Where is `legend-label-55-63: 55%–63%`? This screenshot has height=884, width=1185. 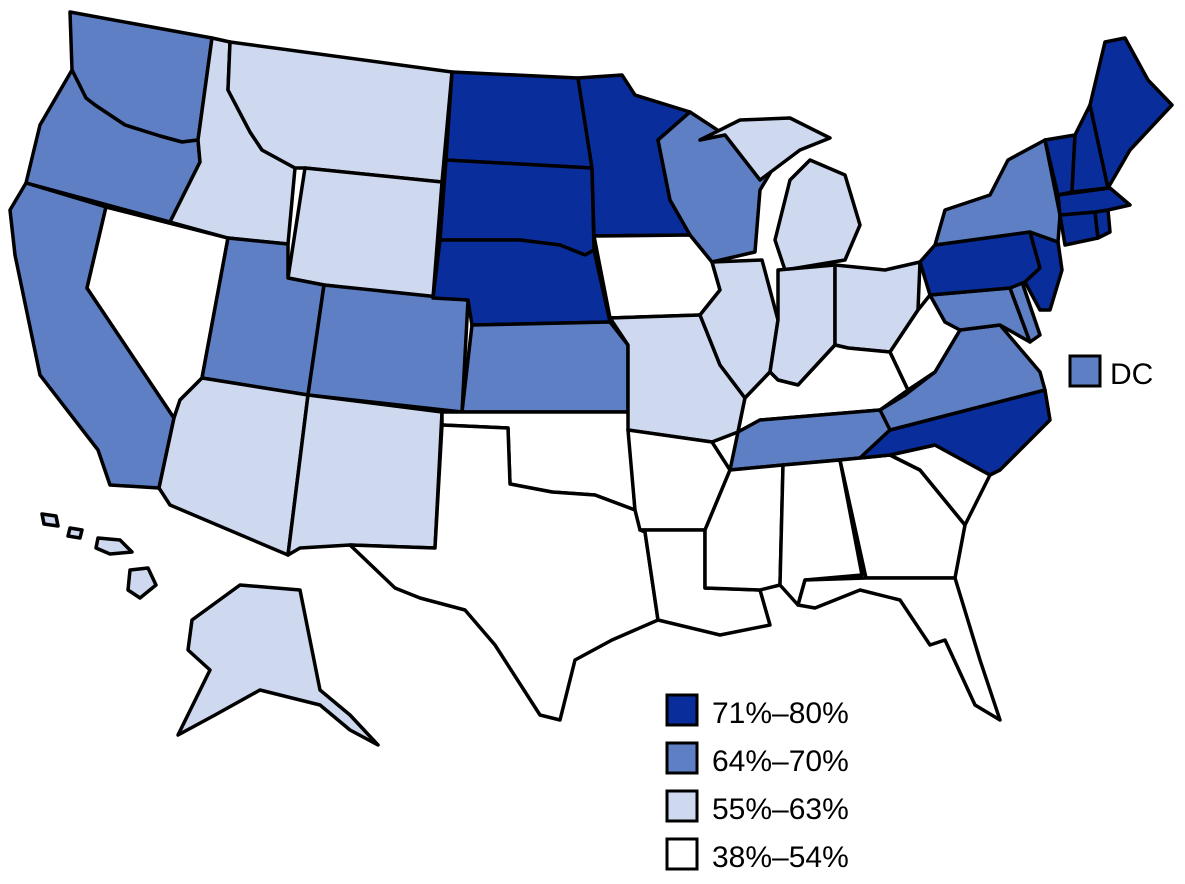 legend-label-55-63: 55%–63% is located at coordinates (780, 809).